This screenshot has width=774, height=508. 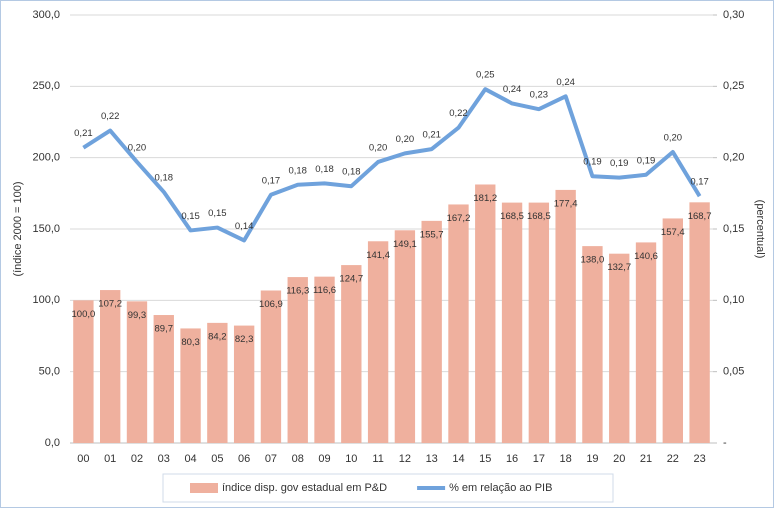 I want to click on y-tick-label: 0,0, so click(x=52, y=443).